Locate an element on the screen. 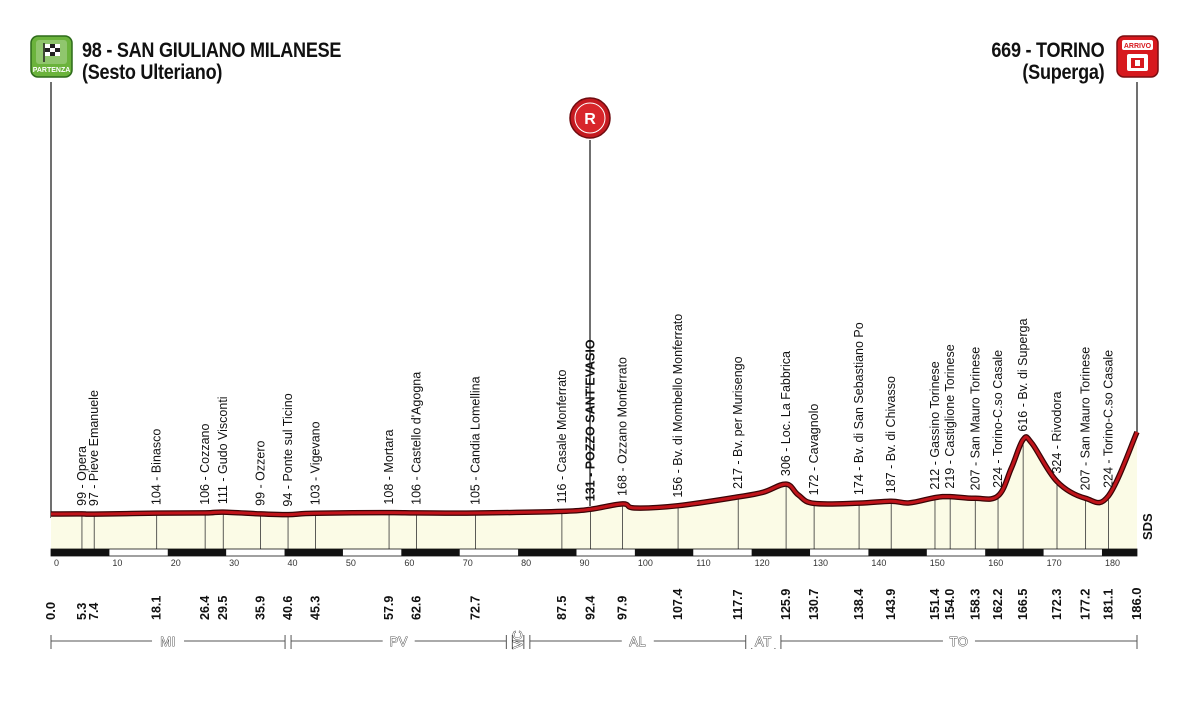 The height and width of the screenshot is (701, 1200). tick-label: 140 is located at coordinates (878, 563).